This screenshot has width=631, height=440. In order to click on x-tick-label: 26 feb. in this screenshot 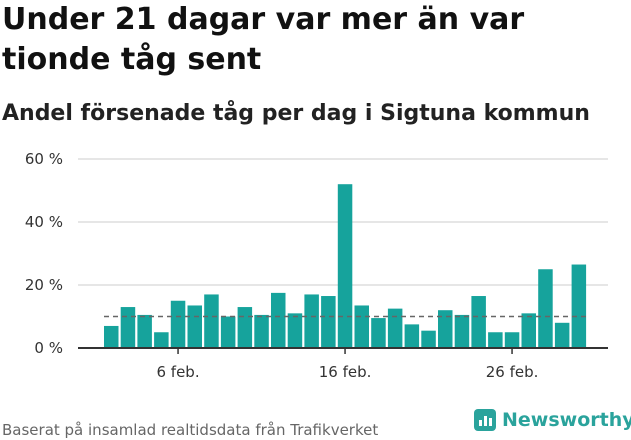, I will do `click(512, 372)`.